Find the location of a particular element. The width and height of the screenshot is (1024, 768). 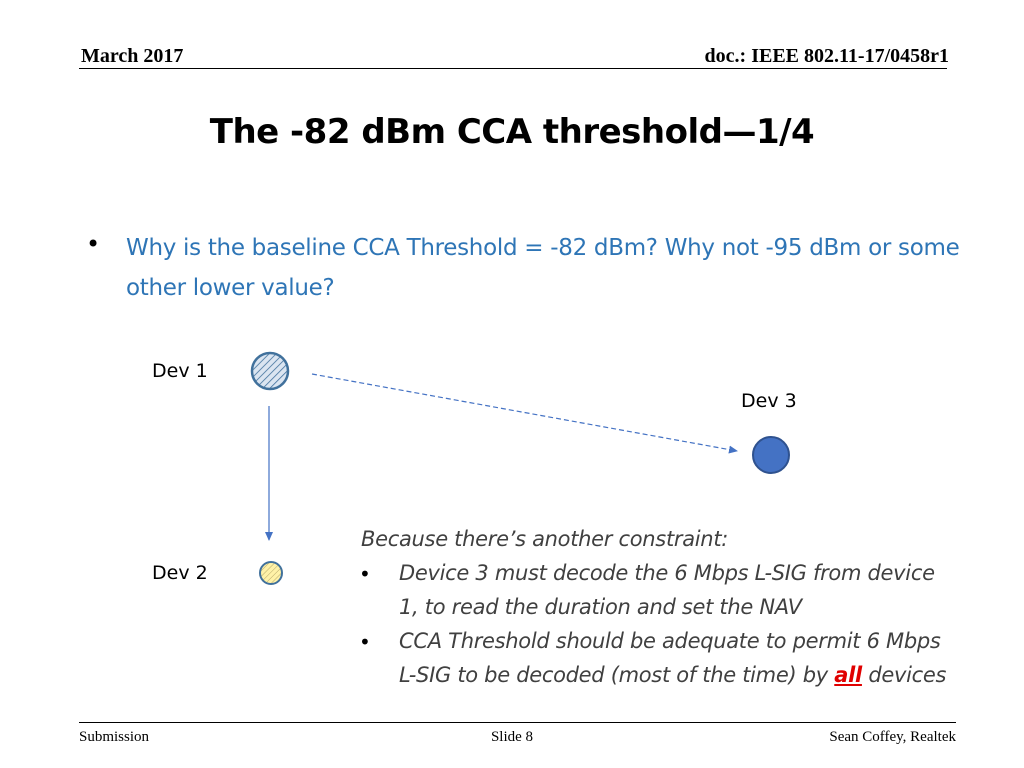

note-intro: Because there’s another constraint: is located at coordinates (545, 539).